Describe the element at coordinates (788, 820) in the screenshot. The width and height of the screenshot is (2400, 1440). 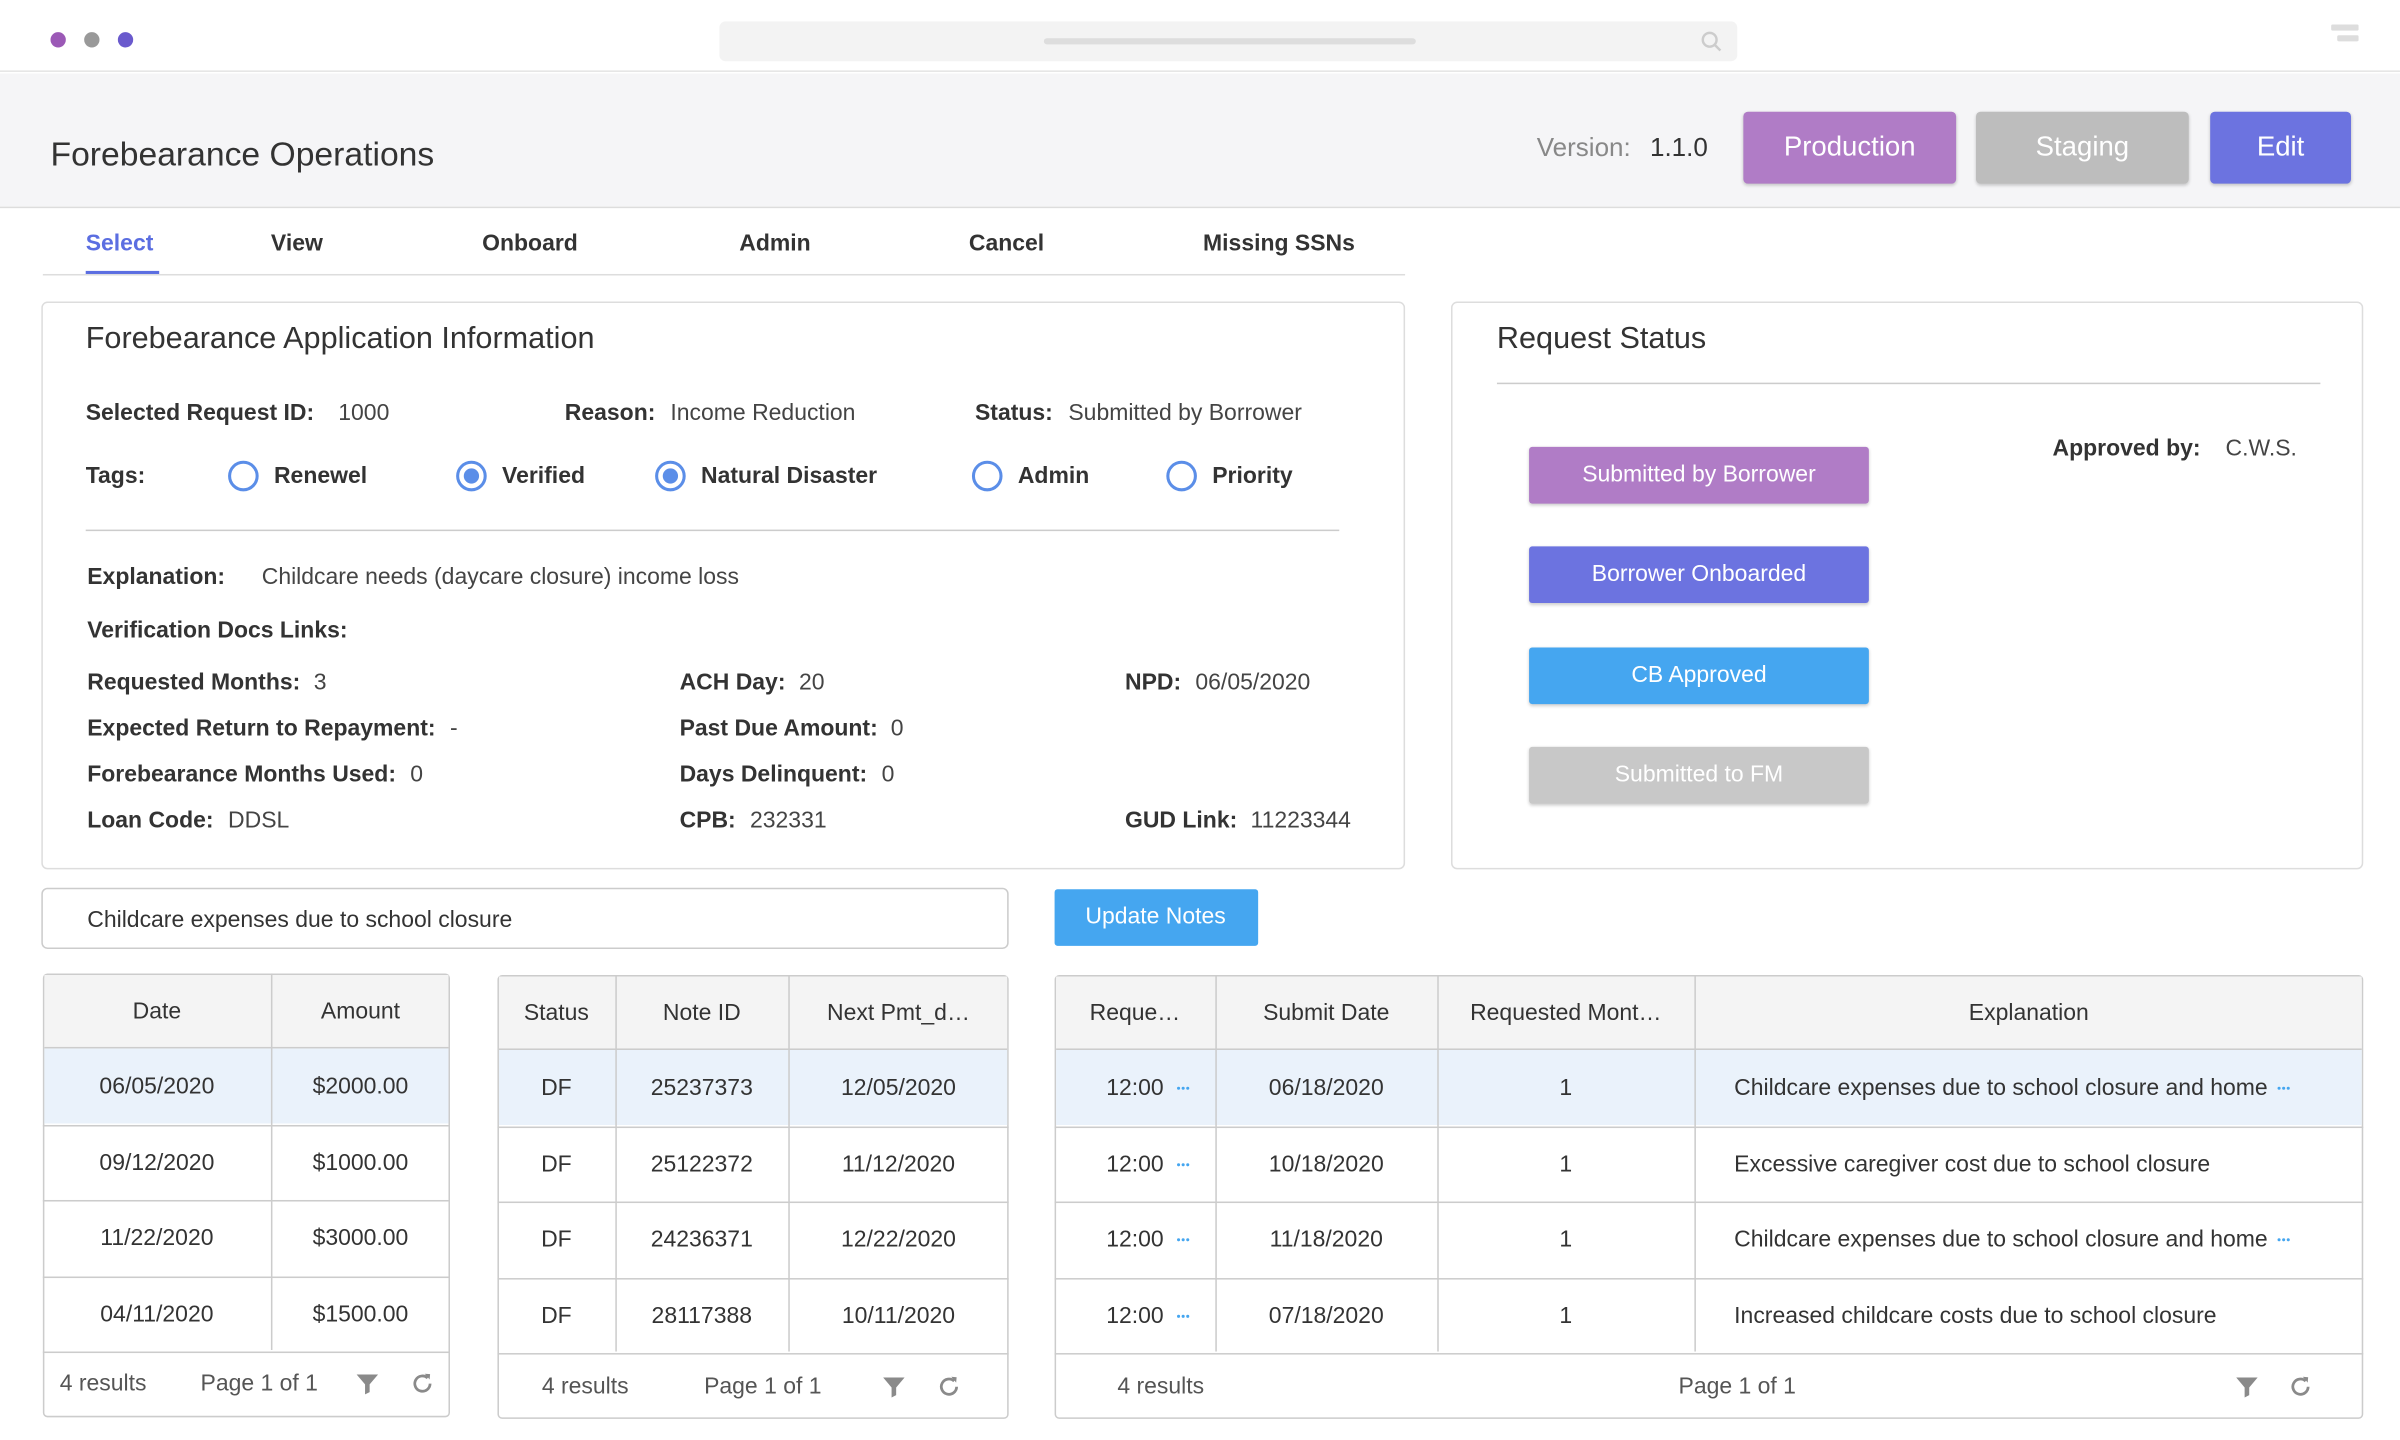
I see `field-value: 232331` at that location.